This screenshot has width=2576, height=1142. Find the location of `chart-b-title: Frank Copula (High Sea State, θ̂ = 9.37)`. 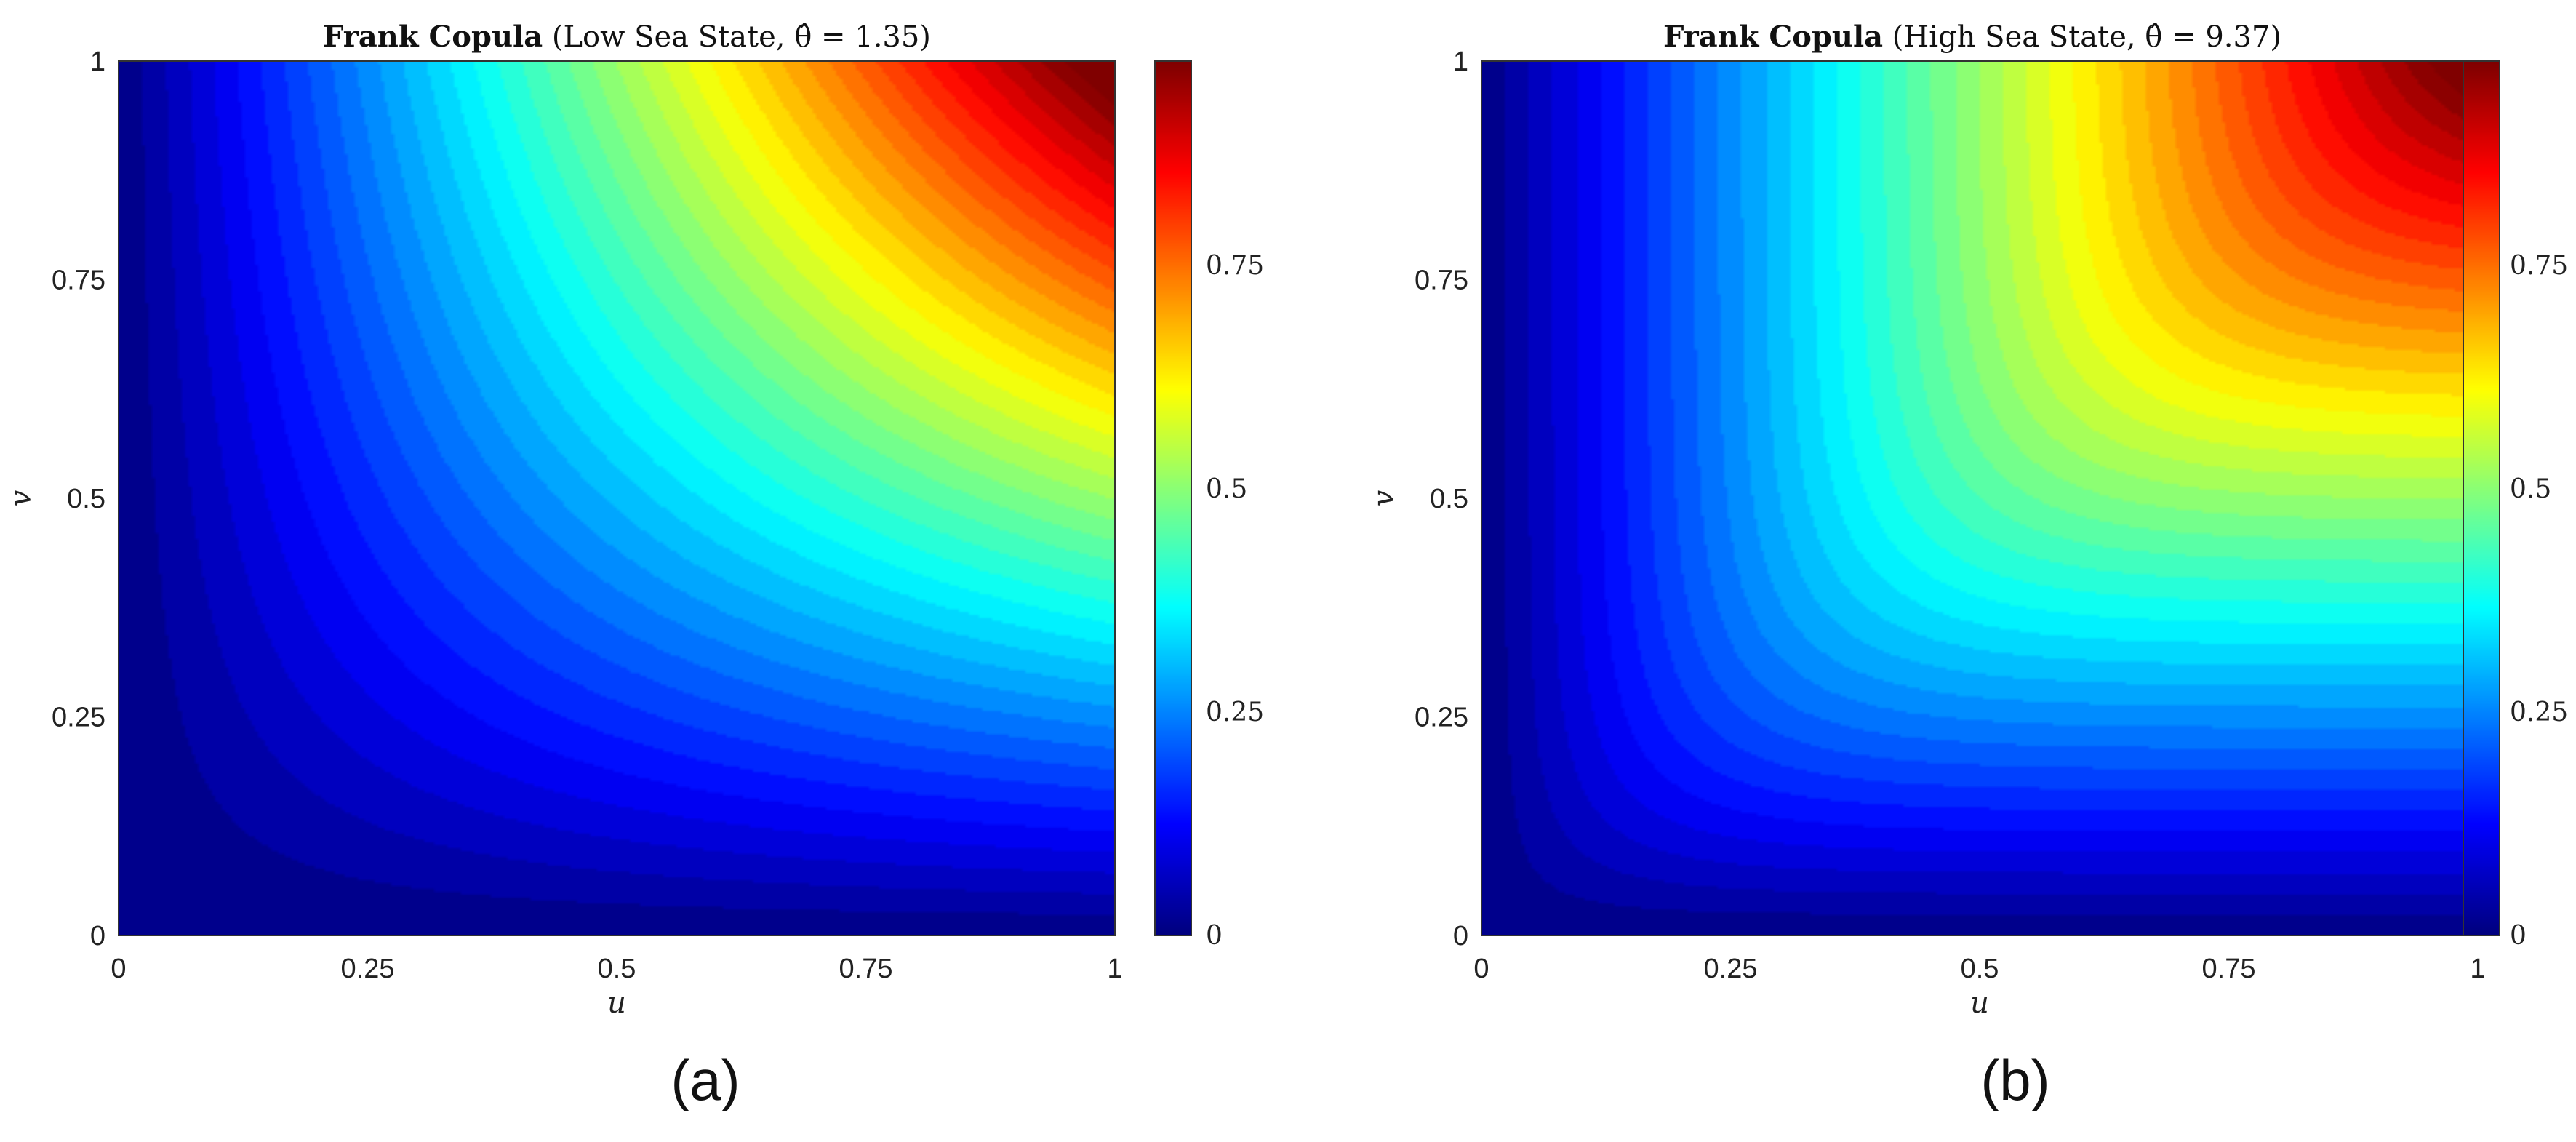

chart-b-title: Frank Copula (High Sea State, θ̂ = 9.37) is located at coordinates (1972, 37).